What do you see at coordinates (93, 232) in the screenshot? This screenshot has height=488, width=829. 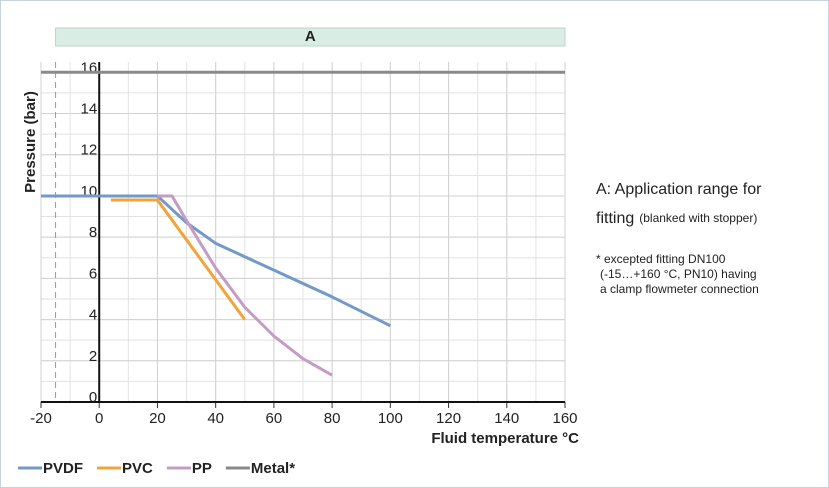 I see `y-tick-label: 8` at bounding box center [93, 232].